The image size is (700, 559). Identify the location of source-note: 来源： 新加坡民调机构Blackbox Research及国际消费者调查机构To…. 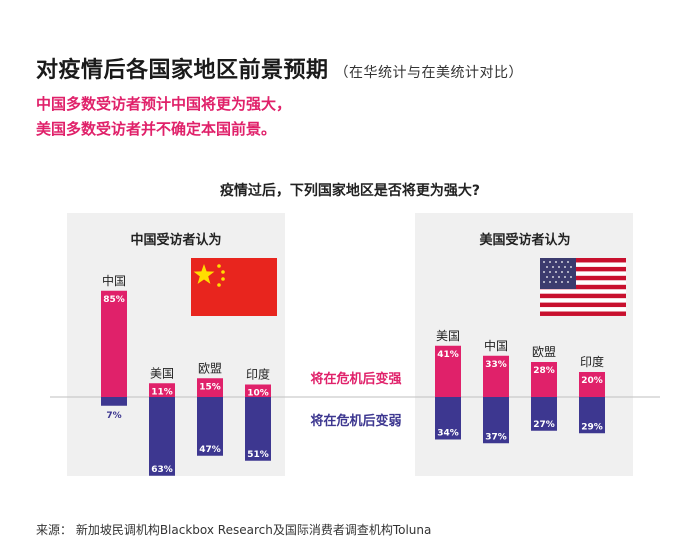
(234, 530).